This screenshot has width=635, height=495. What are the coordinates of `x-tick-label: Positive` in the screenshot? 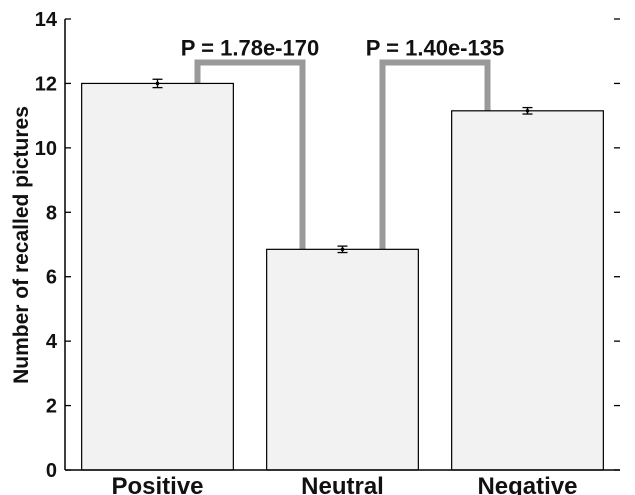 It's located at (157, 484).